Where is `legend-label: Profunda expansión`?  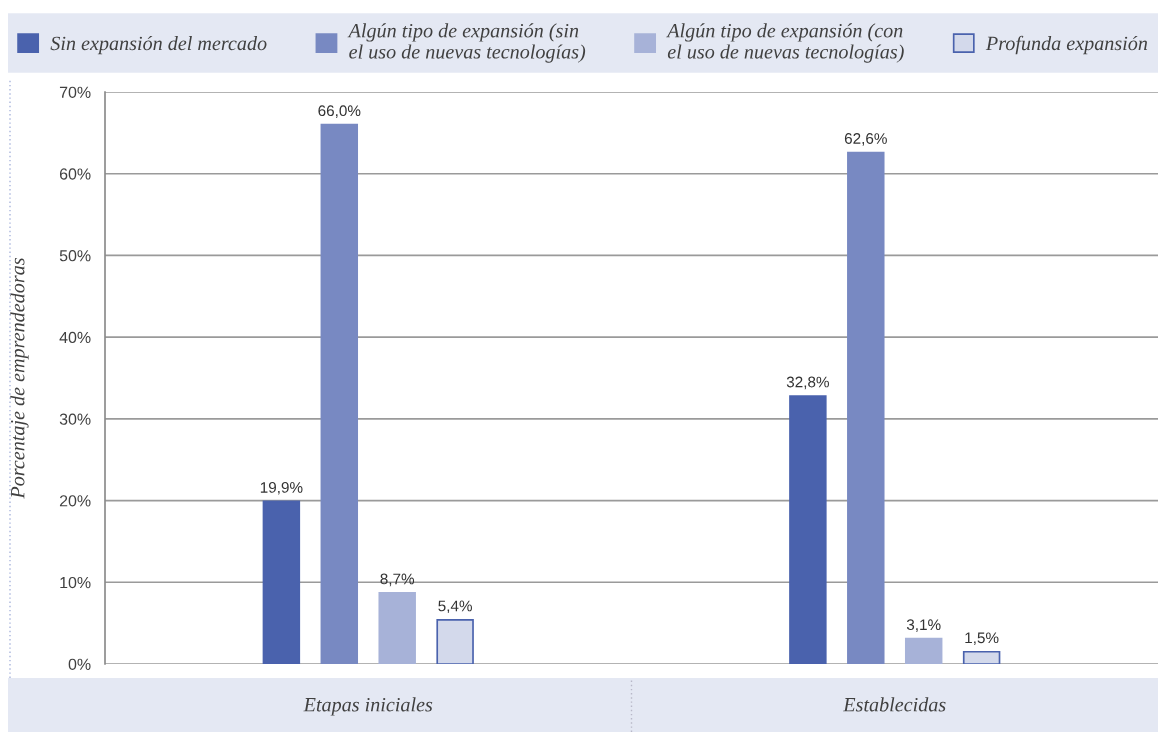 legend-label: Profunda expansión is located at coordinates (1066, 45).